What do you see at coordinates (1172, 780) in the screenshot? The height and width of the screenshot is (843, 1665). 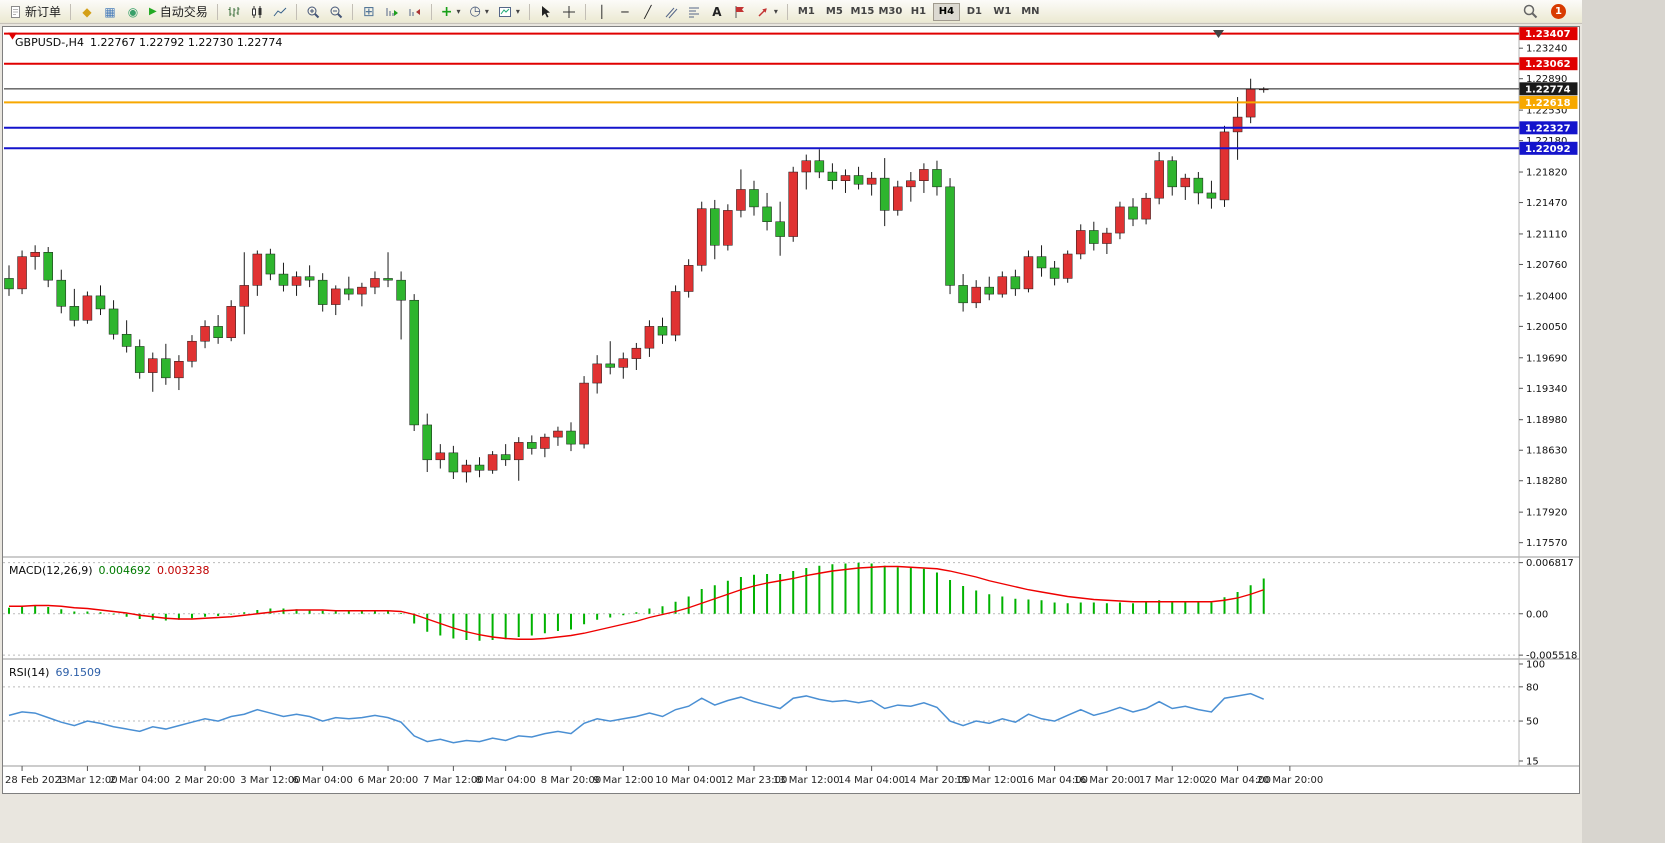 I see `svg-text: 17 Mar 12:00` at bounding box center [1172, 780].